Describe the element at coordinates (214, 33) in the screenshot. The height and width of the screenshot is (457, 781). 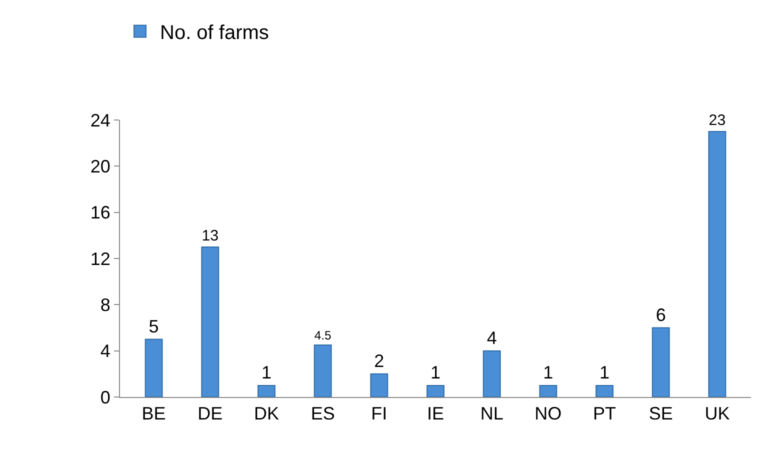
I see `legend-label: No. of farms` at that location.